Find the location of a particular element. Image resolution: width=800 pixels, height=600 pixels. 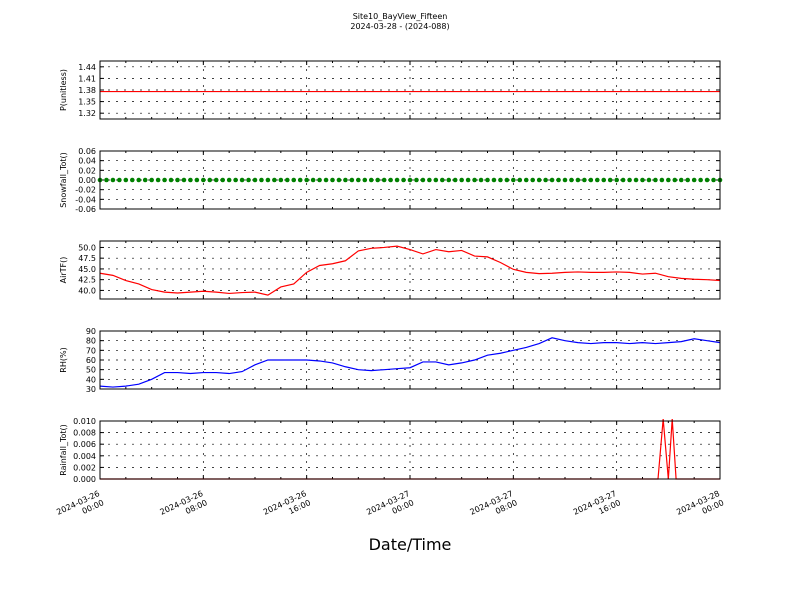

chart-title-line-2: 2024-03-28 - (2024-088) is located at coordinates (399, 26).